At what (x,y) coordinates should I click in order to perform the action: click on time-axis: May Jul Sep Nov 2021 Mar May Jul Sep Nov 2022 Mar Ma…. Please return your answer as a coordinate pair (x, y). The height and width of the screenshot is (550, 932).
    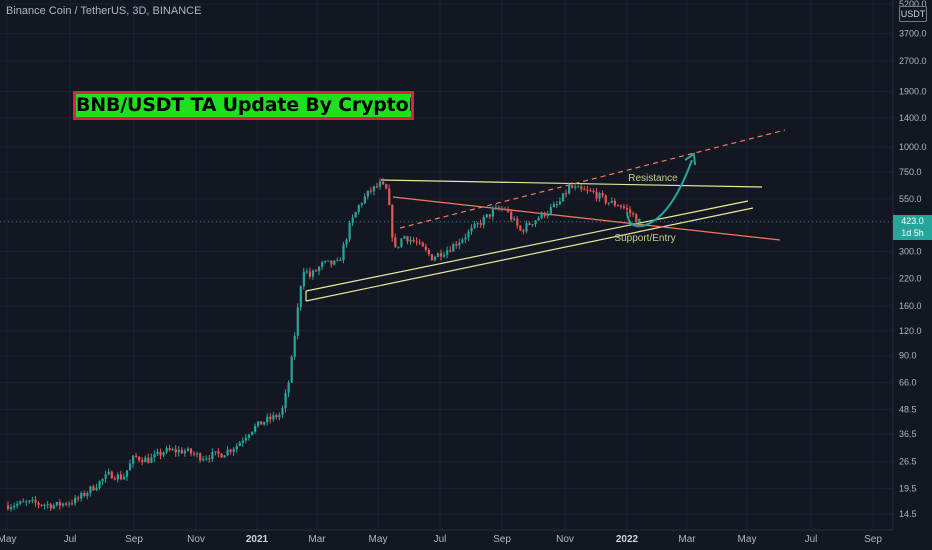
    Looking at the image, I should click on (446, 537).